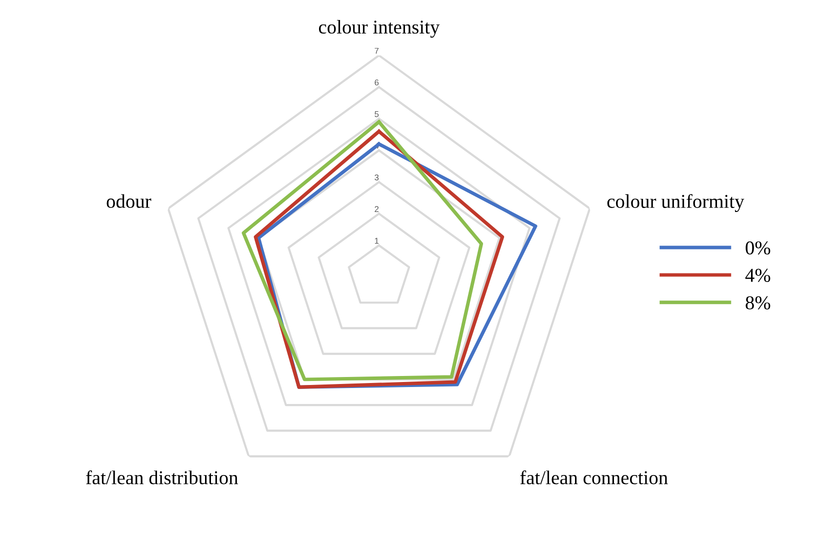  Describe the element at coordinates (376, 177) in the screenshot. I see `y-tick-label: 3` at that location.